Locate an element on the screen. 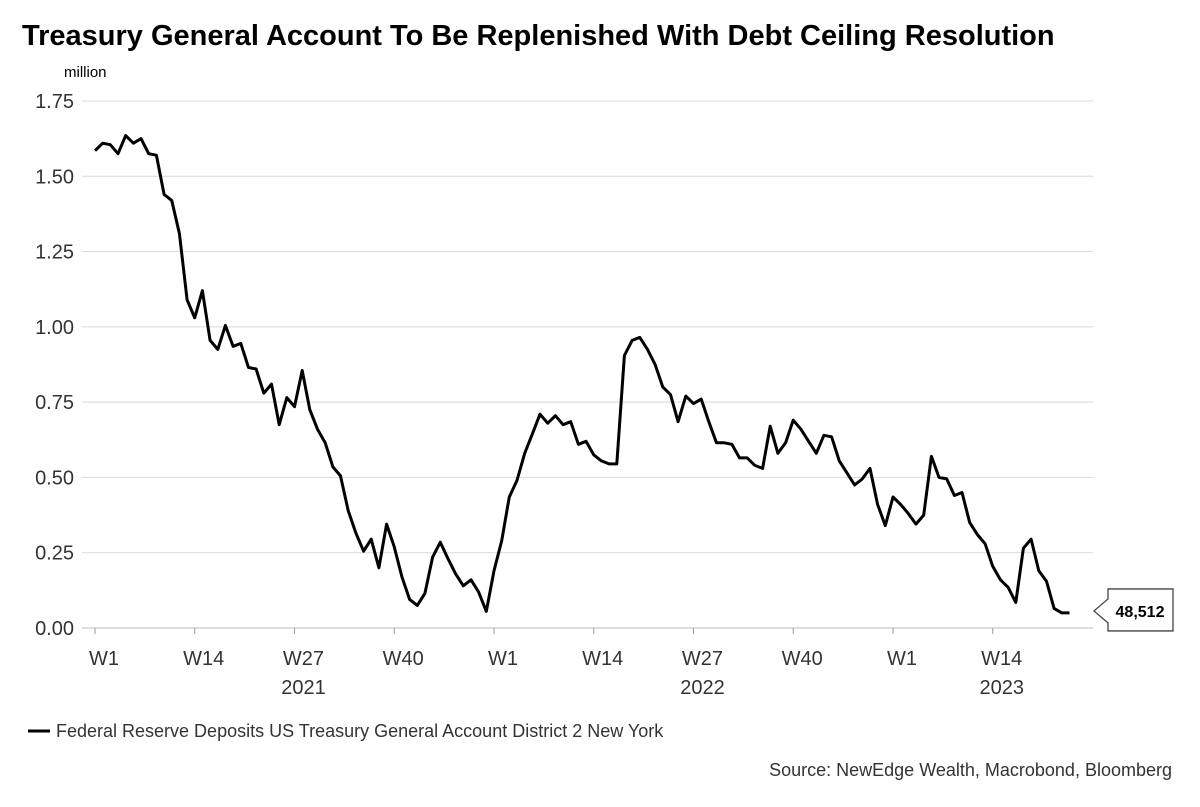 The image size is (1200, 807). x-axis-ticks: W1 W14 W27 W40 W1 W14 W27 W40 W1 W14 is located at coordinates (555, 649).